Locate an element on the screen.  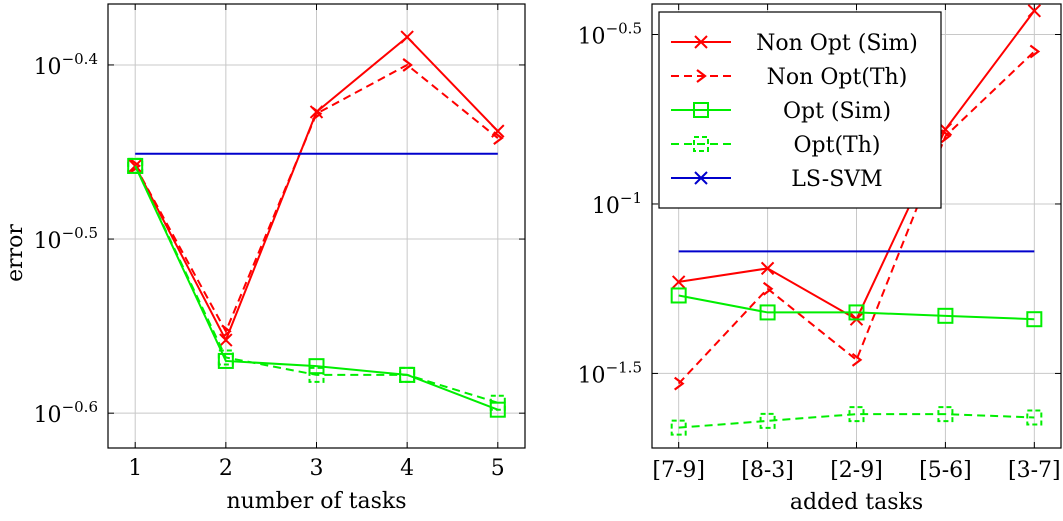
x-tick-label: [2-9] is located at coordinates (856, 470).